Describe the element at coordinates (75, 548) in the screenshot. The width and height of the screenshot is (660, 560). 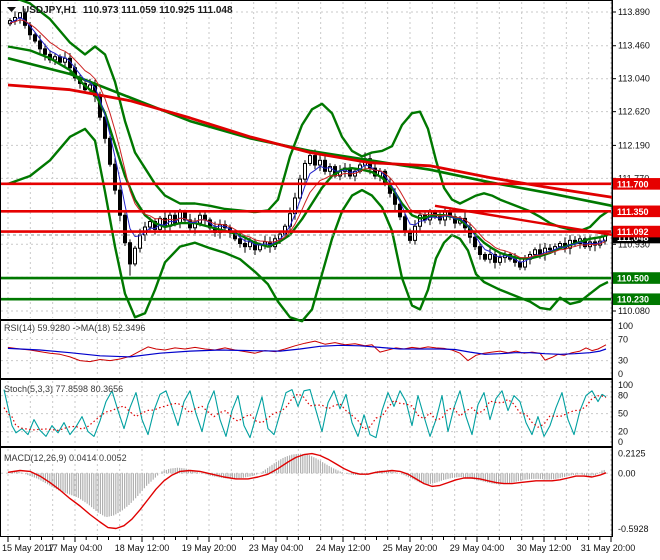
I see `time-tick-label: 17 May 04:00` at that location.